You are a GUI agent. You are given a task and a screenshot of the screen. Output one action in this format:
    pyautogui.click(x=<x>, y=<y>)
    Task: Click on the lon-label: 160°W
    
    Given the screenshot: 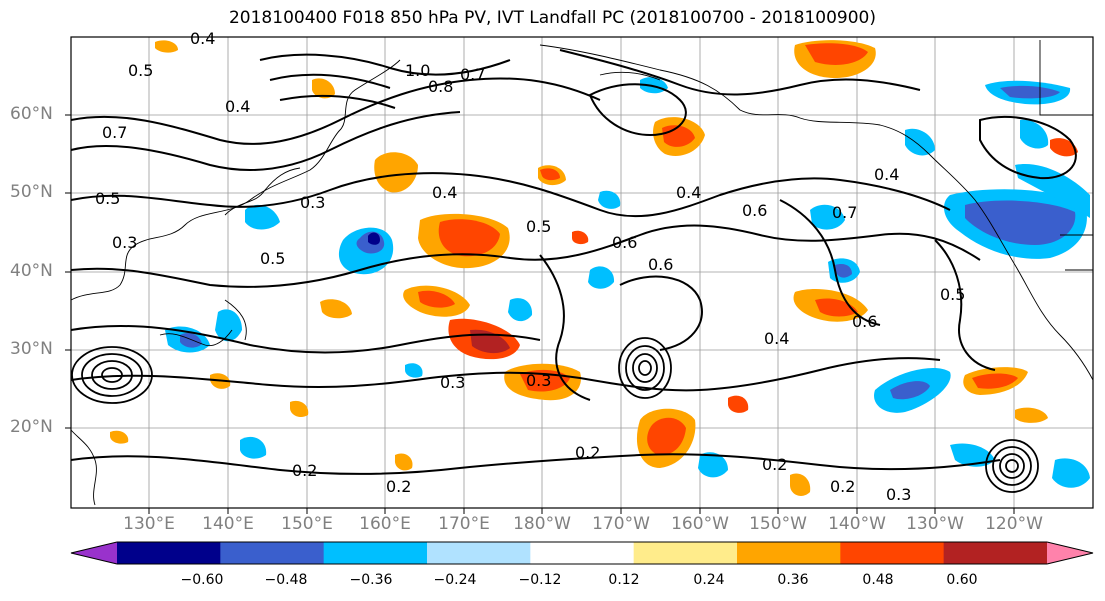 What is the action you would take?
    pyautogui.click(x=700, y=524)
    